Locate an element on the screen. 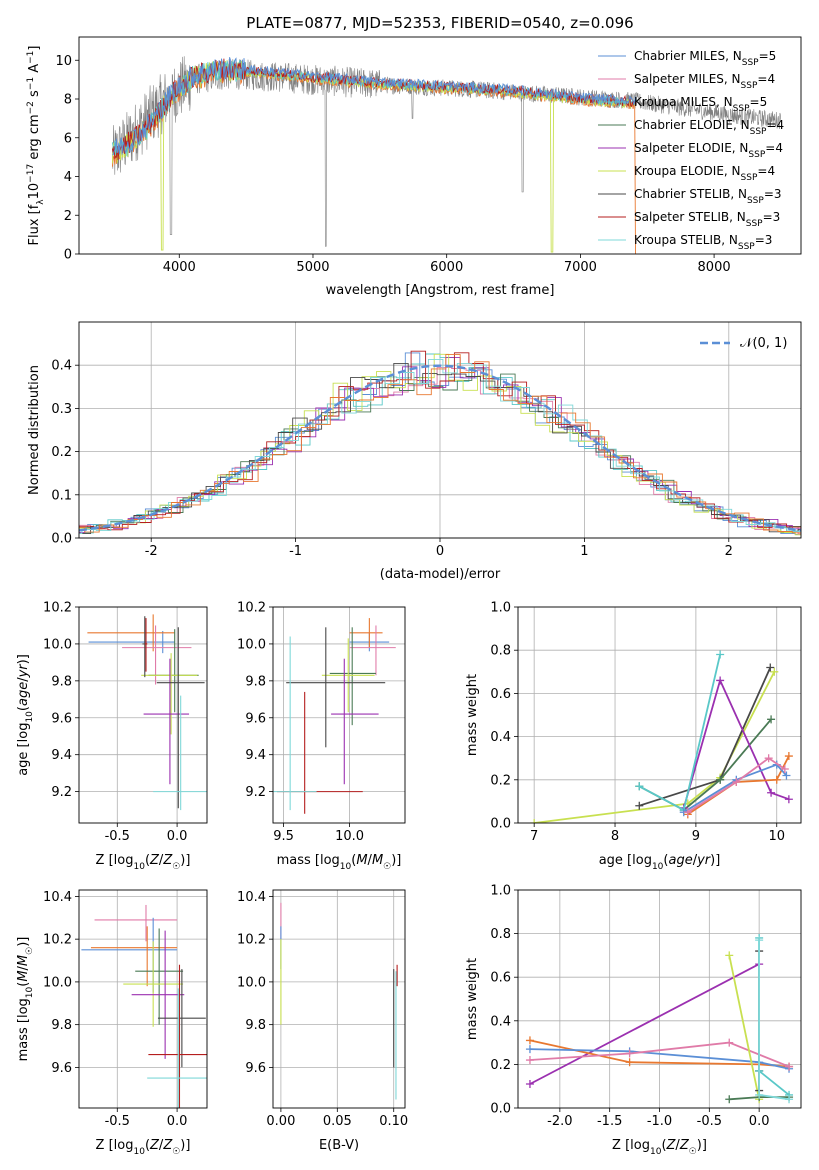  y-tick-label: 10.4 is located at coordinates (251, 897).